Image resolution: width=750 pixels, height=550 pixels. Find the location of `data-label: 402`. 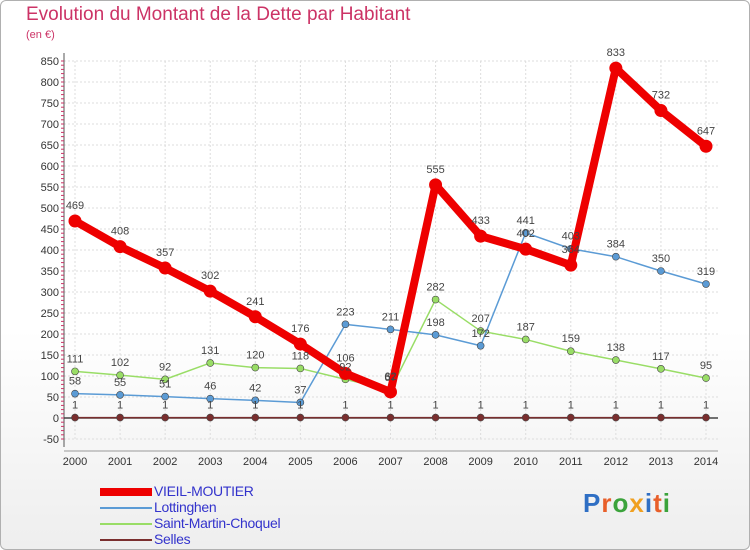

data-label: 402 is located at coordinates (526, 234).